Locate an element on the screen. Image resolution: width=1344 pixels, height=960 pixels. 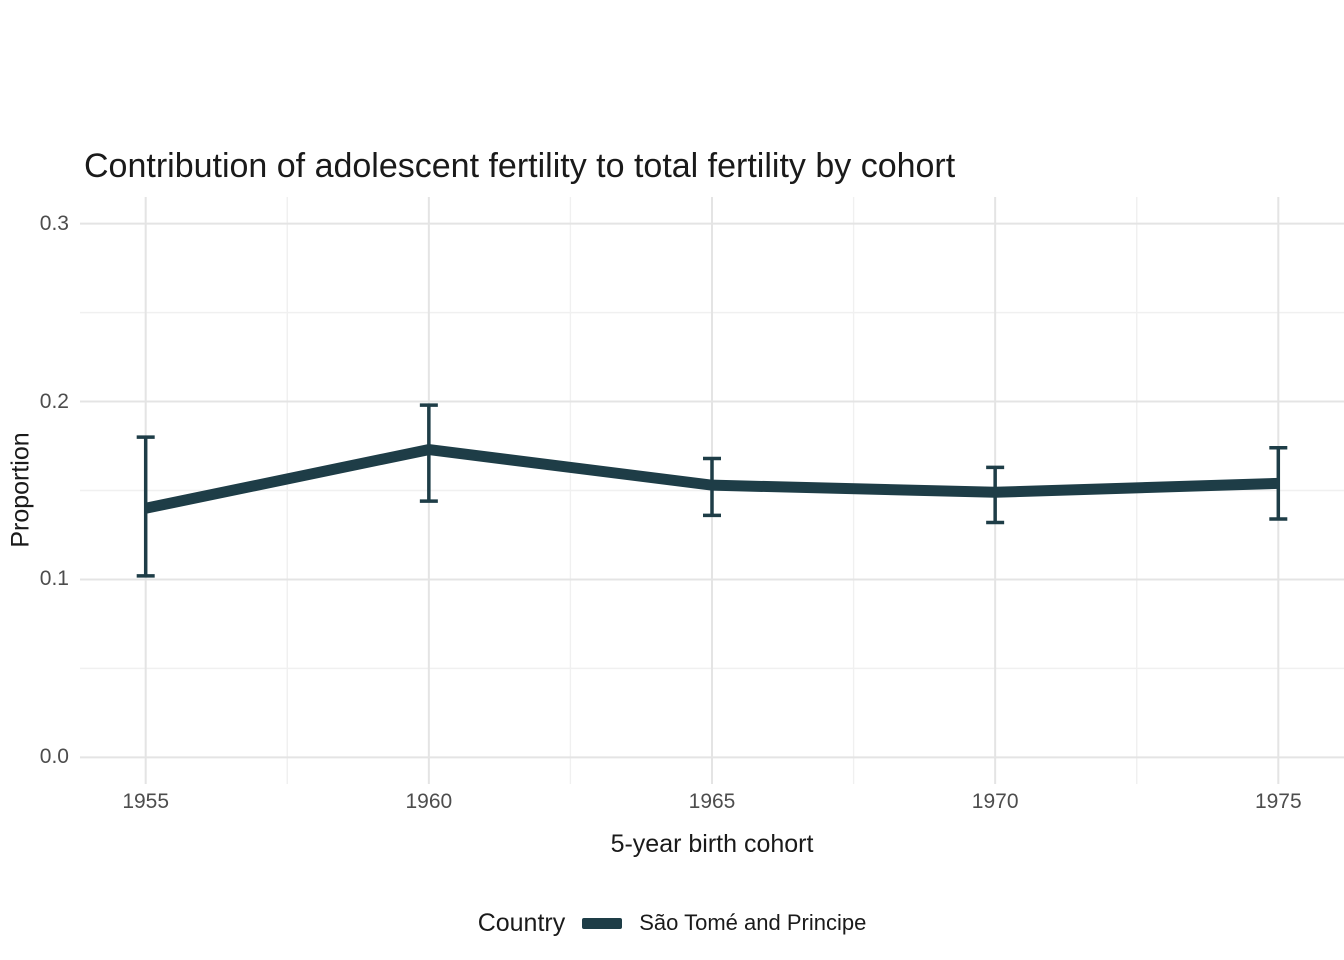
y-tick-label: 0.1 is located at coordinates (54, 579).